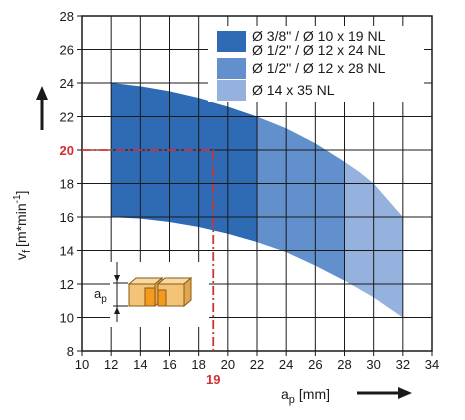 The image size is (465, 420). I want to click on insert2-cut-face, so click(162, 298).